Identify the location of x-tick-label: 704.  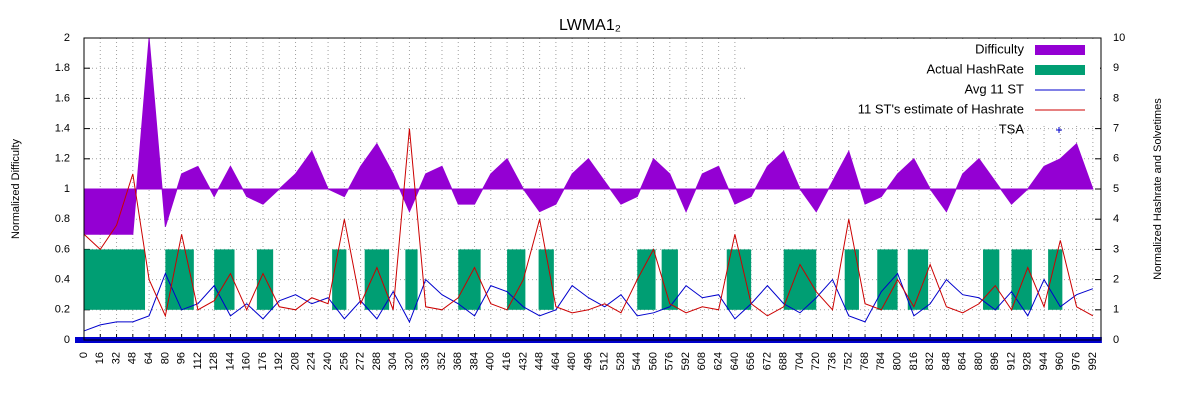
(800, 361).